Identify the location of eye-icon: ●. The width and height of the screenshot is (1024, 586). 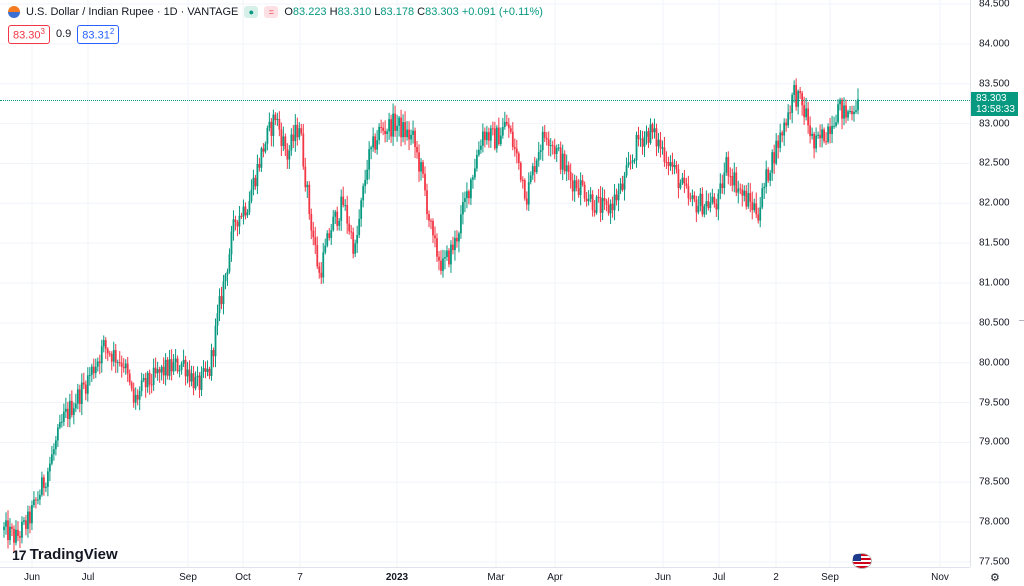
(251, 12).